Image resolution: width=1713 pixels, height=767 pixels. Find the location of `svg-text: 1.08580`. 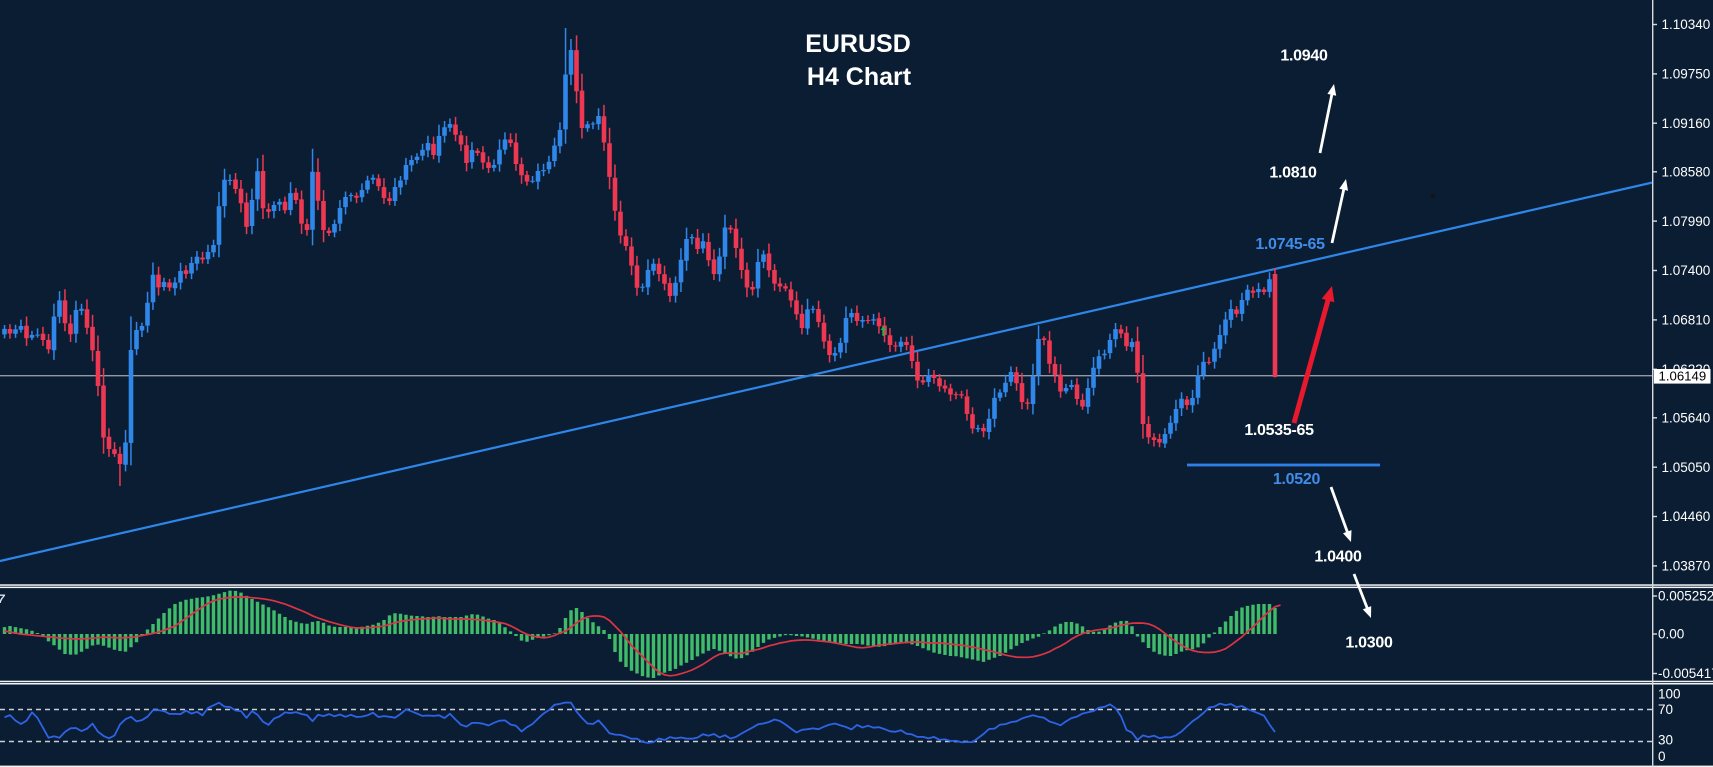

svg-text: 1.08580 is located at coordinates (1686, 172).